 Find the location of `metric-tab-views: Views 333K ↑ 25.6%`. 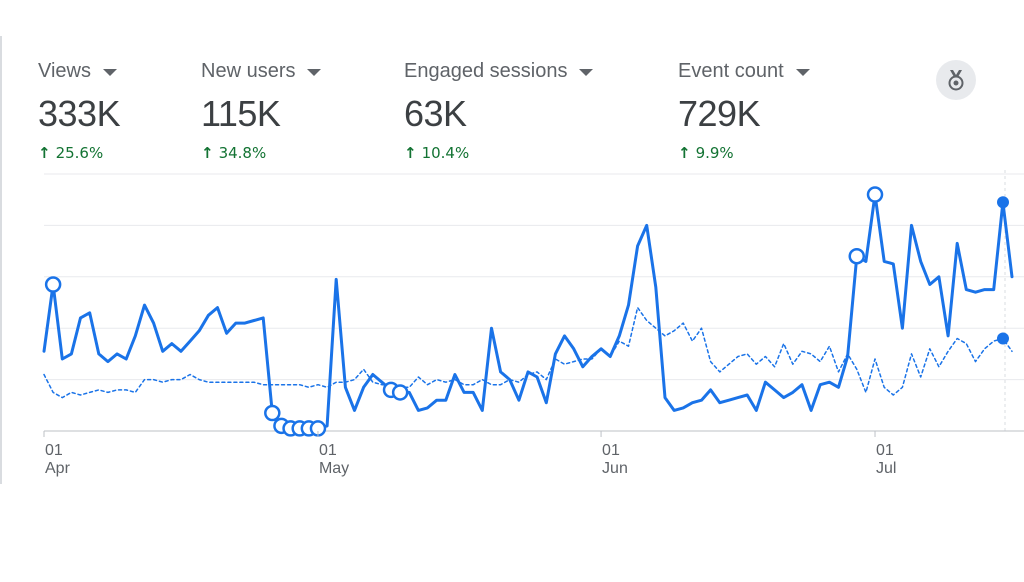

metric-tab-views: Views 333K ↑ 25.6% is located at coordinates (79, 110).